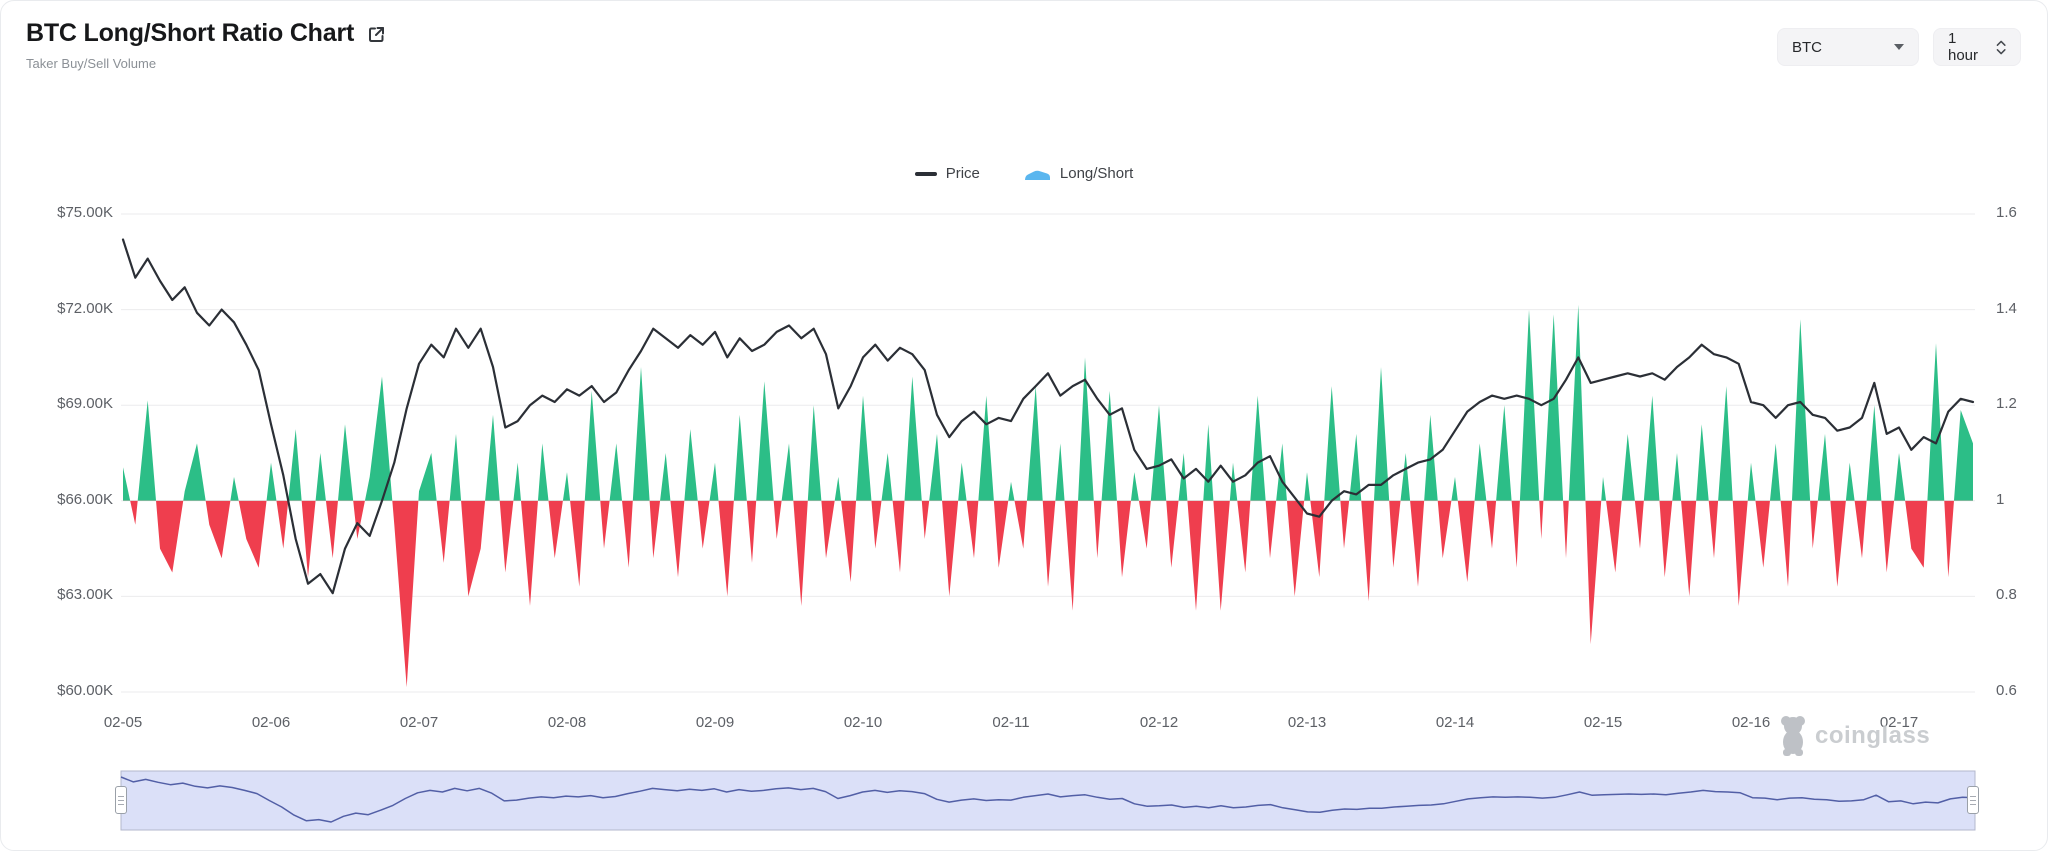  I want to click on spinner-arrows-icon, so click(2001, 47).